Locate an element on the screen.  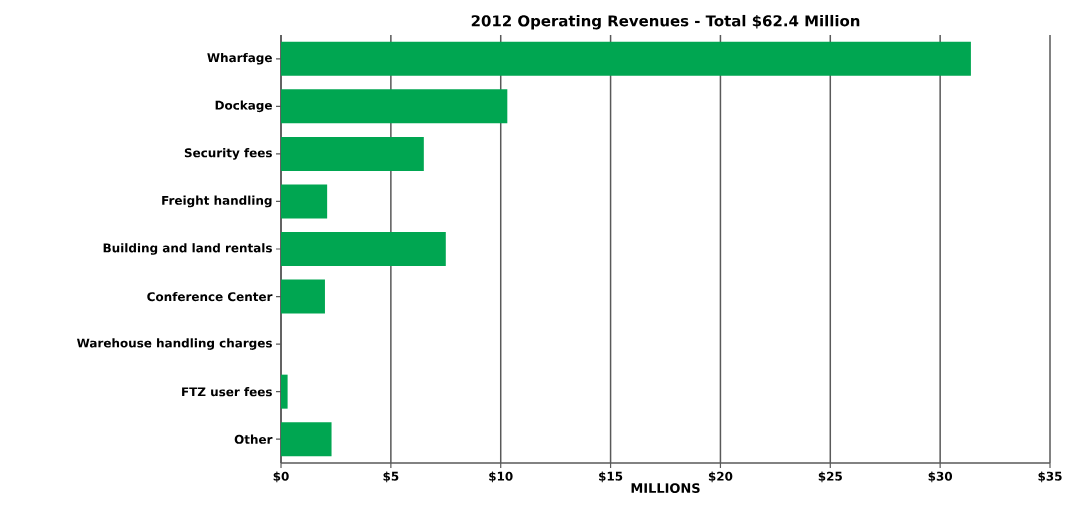
y-tick-label: Freight handling is located at coordinates (217, 201).